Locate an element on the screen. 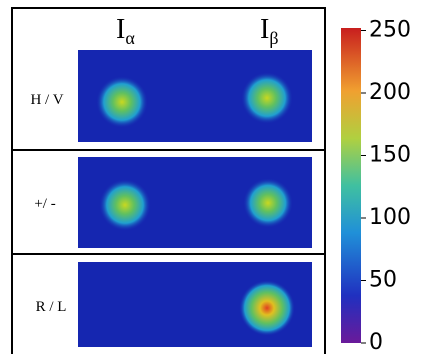  row-label: H / V is located at coordinates (46, 100).